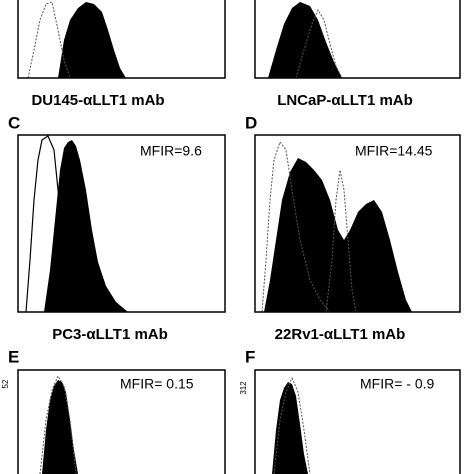  I want to click on panel-e: 52 MFIR= 0.15, so click(113, 421).